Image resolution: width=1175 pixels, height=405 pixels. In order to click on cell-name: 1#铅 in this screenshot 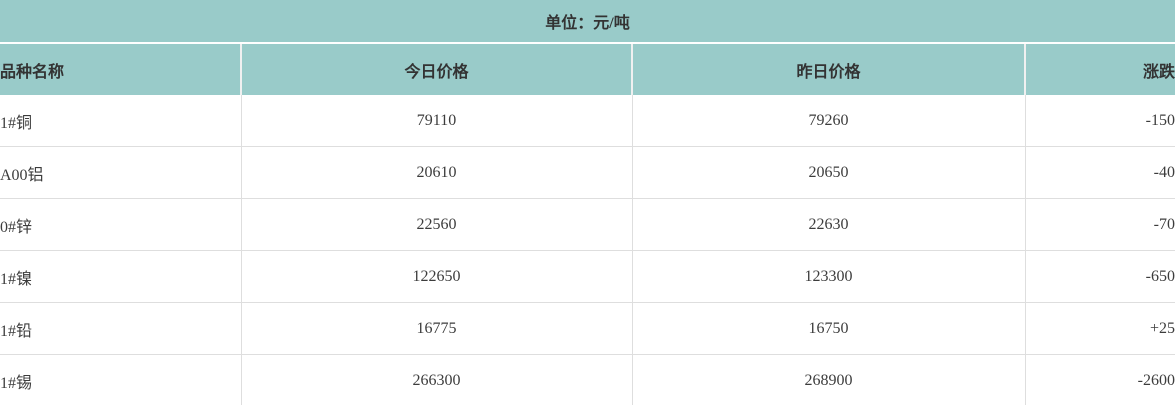, I will do `click(120, 328)`.